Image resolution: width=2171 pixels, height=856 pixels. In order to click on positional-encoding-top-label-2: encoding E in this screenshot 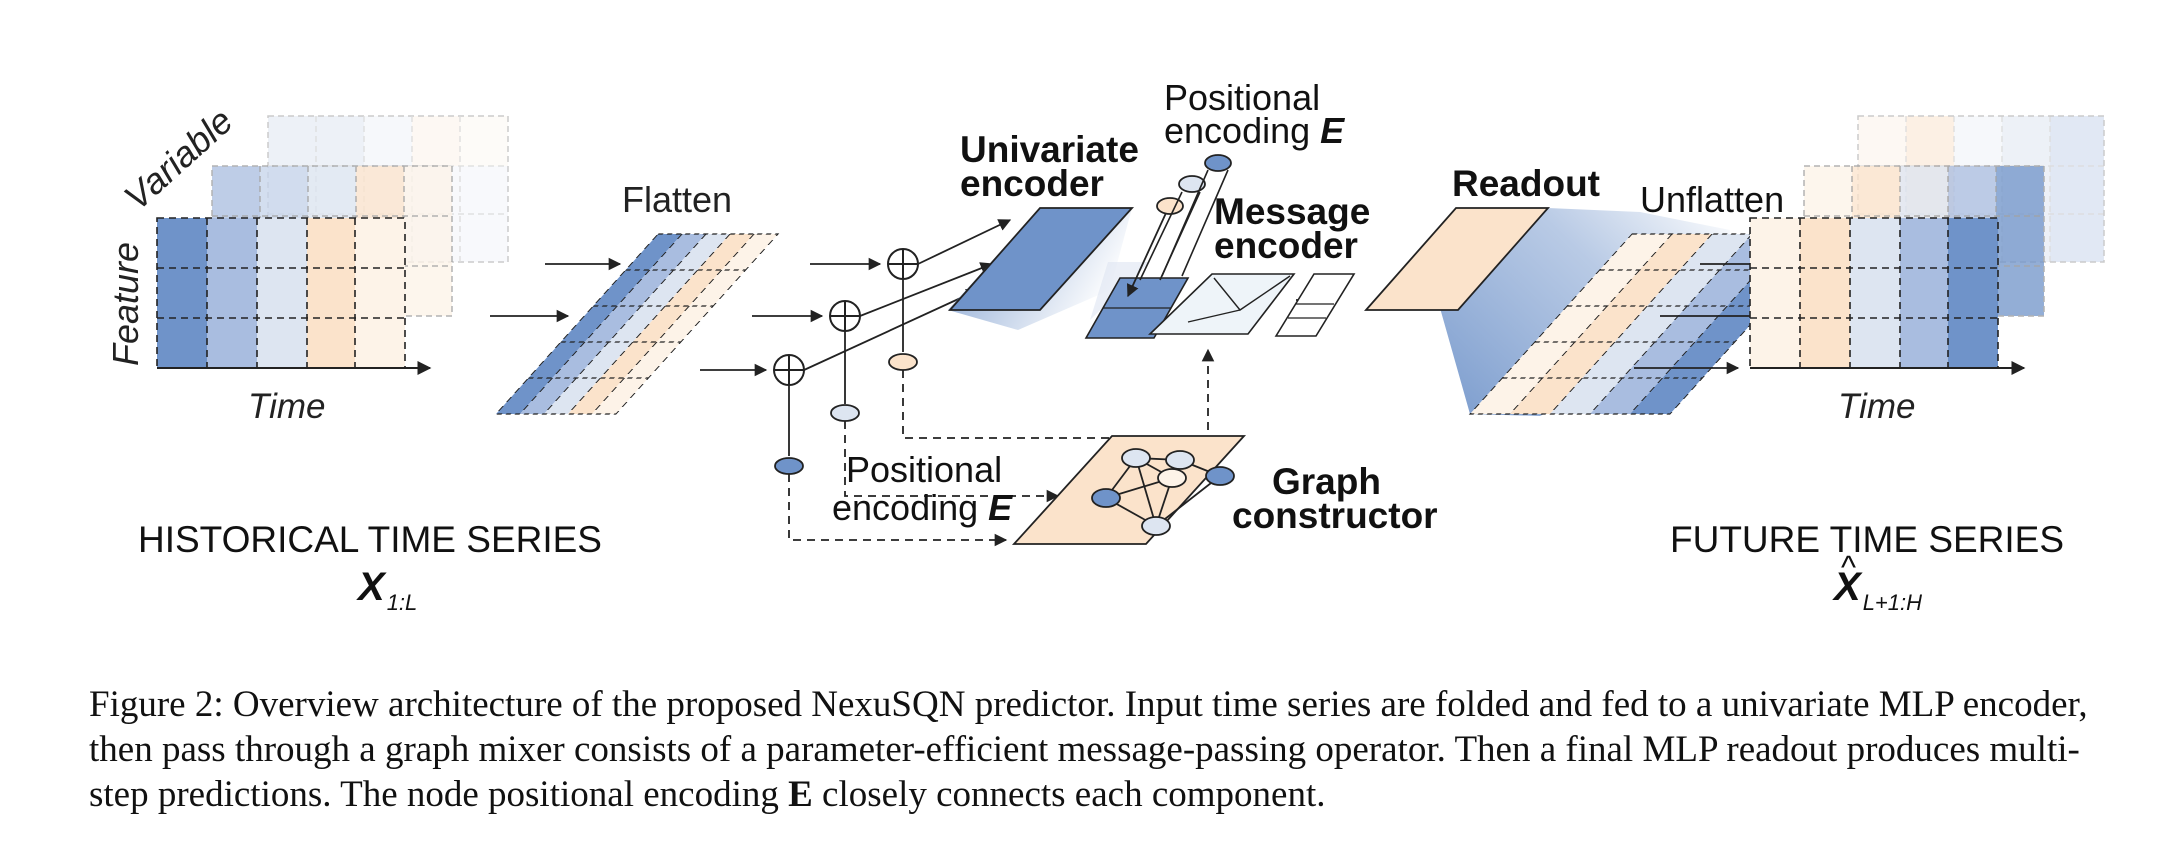, I will do `click(1254, 130)`.